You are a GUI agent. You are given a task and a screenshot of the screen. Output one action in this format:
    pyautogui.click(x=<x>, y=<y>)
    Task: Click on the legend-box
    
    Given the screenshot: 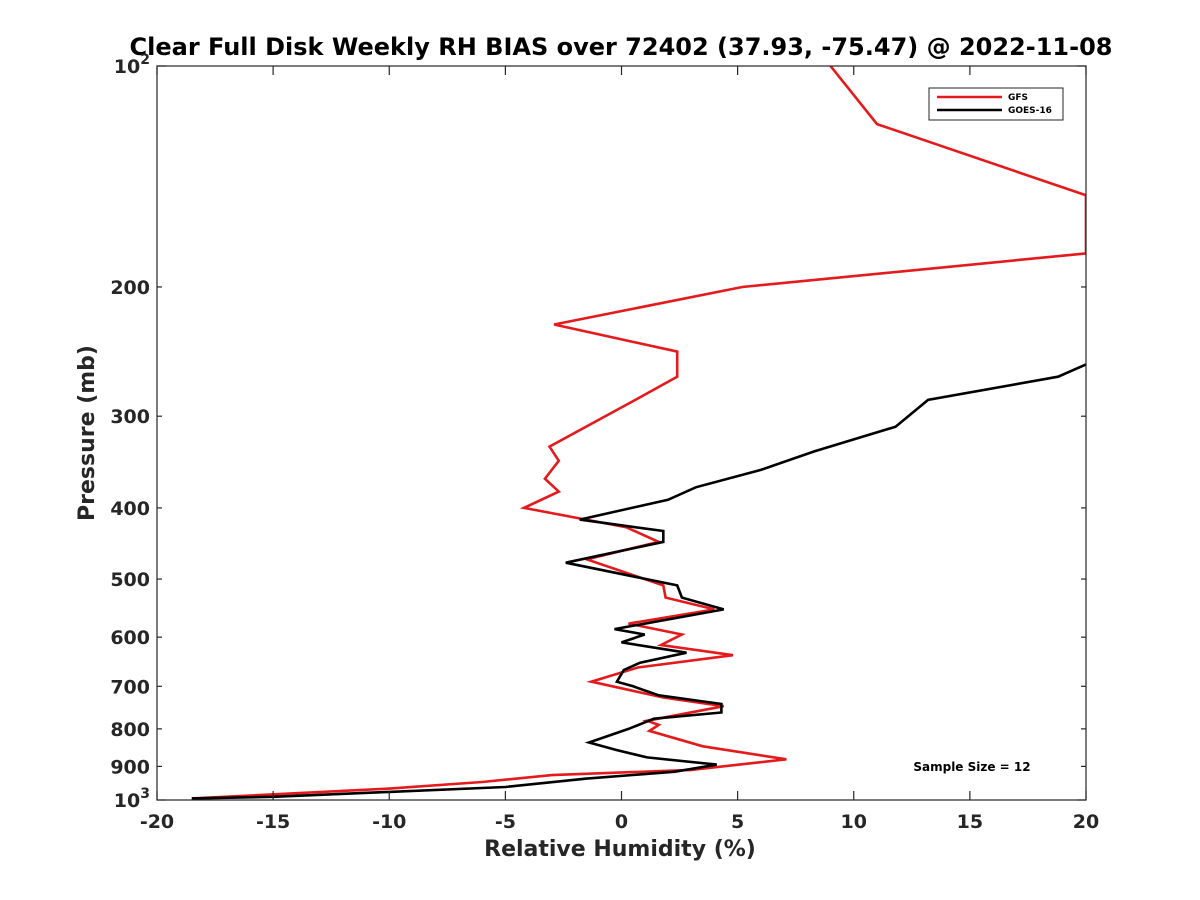 What is the action you would take?
    pyautogui.click(x=996, y=104)
    